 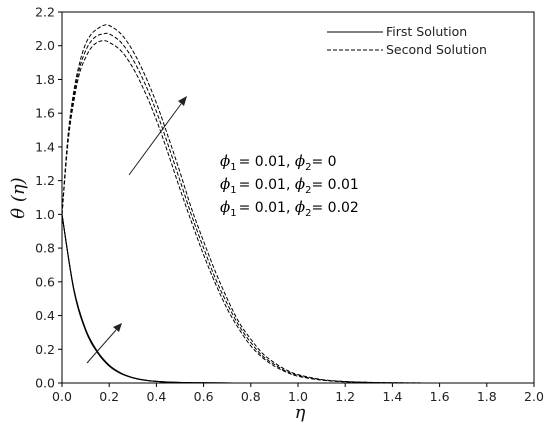 I want to click on arrow-upper, so click(x=157, y=136).